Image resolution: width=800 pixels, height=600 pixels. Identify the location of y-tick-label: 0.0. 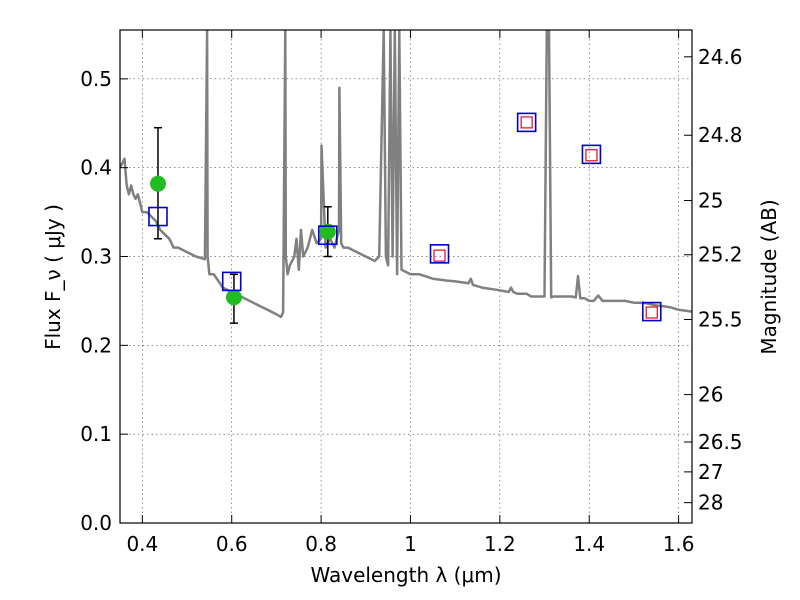
(96, 523).